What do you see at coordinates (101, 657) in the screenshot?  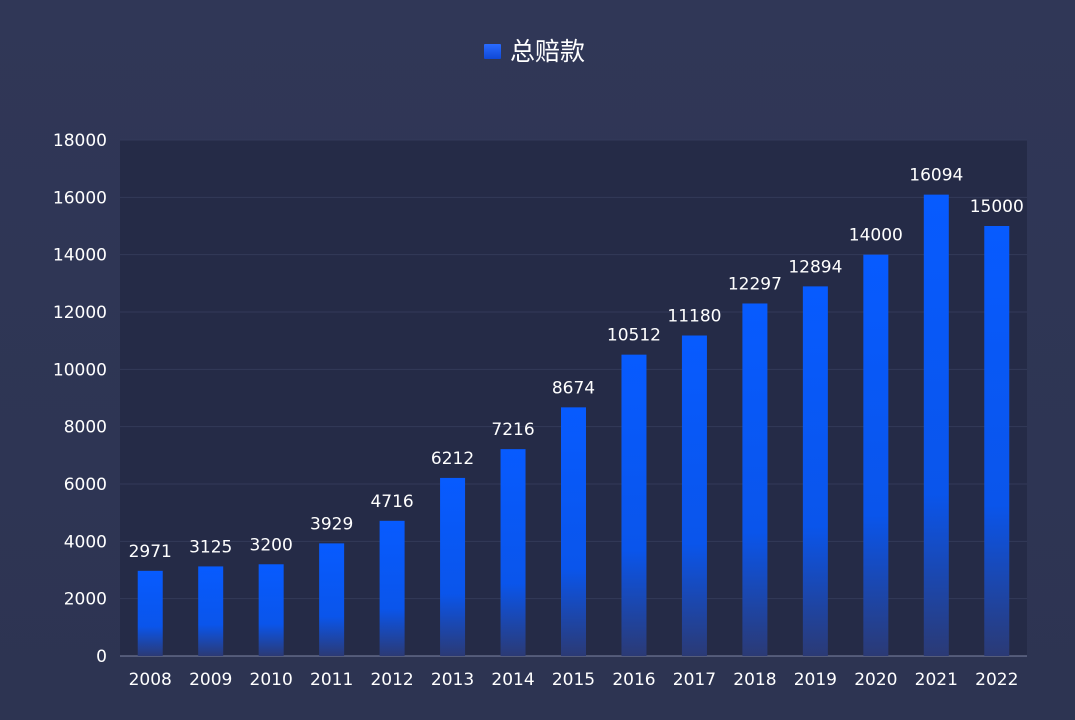 I see `y-tick-label: 0` at bounding box center [101, 657].